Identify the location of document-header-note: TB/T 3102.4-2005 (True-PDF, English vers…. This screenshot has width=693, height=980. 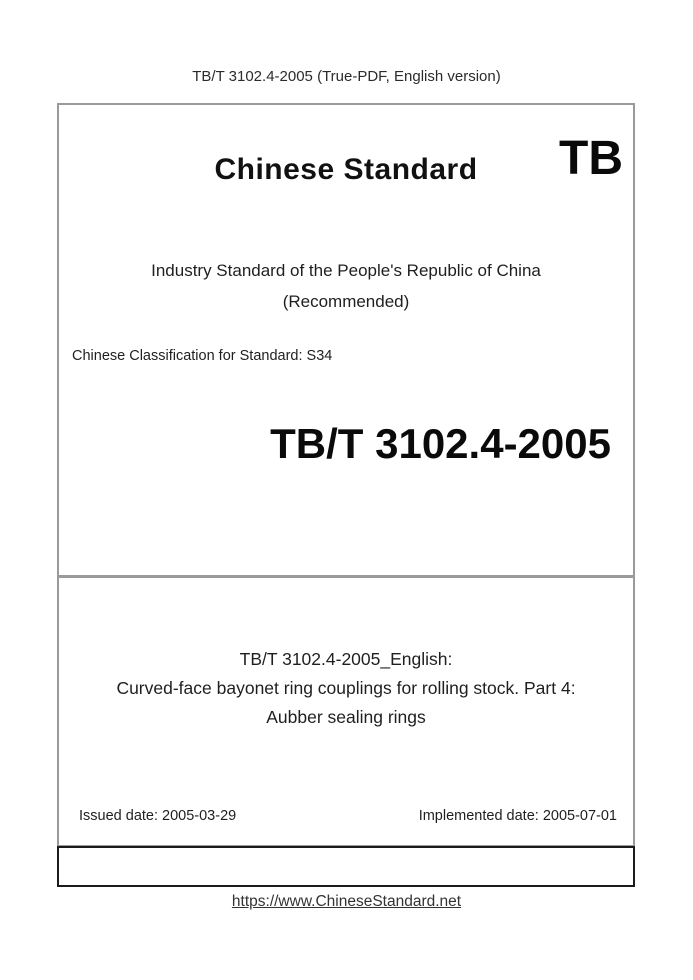
(346, 76).